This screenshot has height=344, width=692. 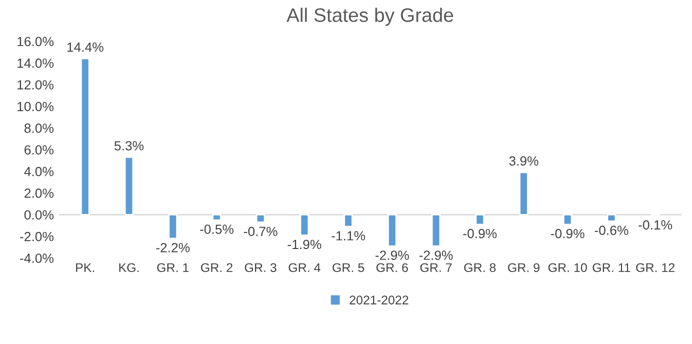 I want to click on data-label: -1.9%, so click(x=305, y=245).